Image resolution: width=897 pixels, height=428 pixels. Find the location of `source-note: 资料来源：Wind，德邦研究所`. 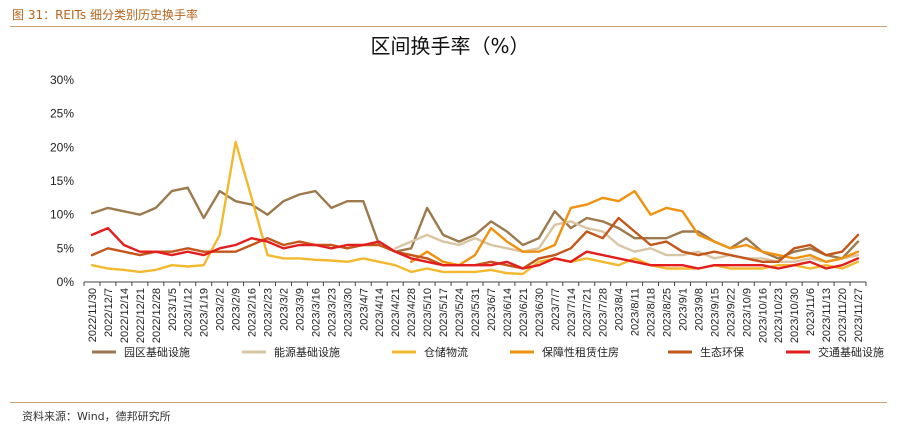

source-note: 资料来源：Wind，德邦研究所 is located at coordinates (96, 416).